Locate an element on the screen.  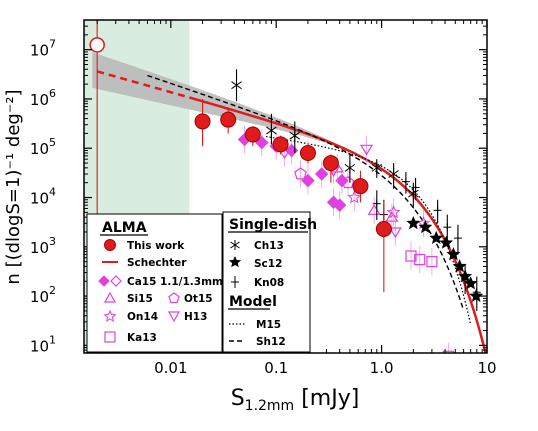
y-tick-label: 10⁷ is located at coordinates (43, 49).